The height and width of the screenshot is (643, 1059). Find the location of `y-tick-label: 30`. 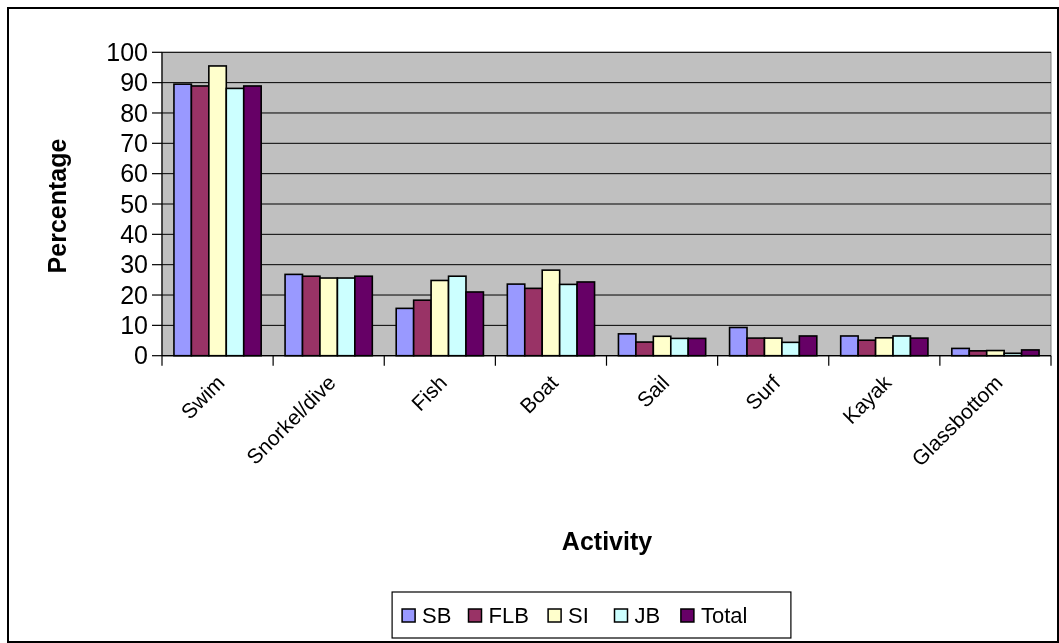

y-tick-label: 30 is located at coordinates (134, 264).